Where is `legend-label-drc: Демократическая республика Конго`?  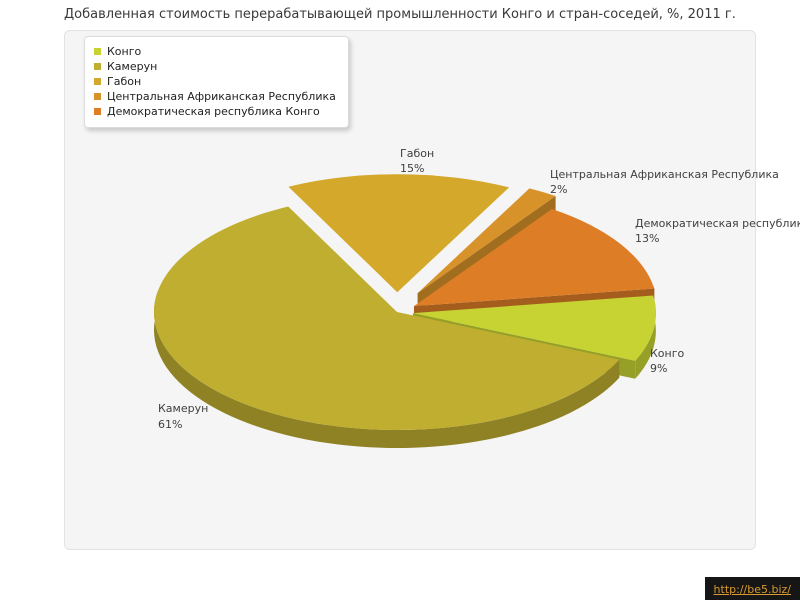
legend-label-drc: Демократическая республика Конго is located at coordinates (213, 111).